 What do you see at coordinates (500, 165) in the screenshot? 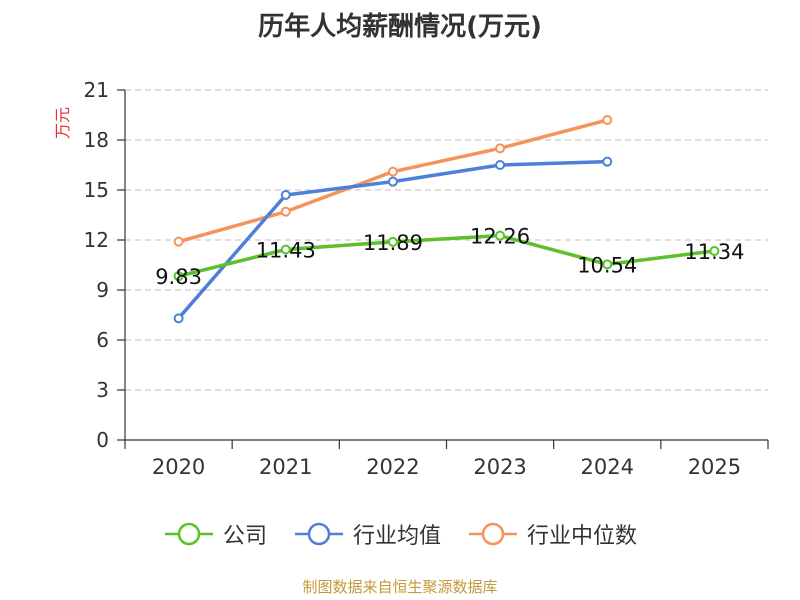
I see `series-1-point-2023` at bounding box center [500, 165].